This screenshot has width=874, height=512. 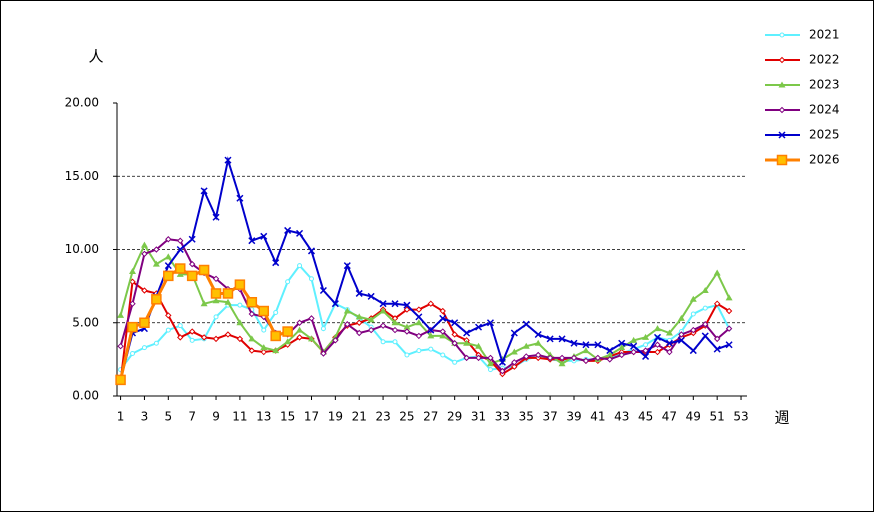 What do you see at coordinates (717, 417) in the screenshot?
I see `x-tick-label: 51` at bounding box center [717, 417].